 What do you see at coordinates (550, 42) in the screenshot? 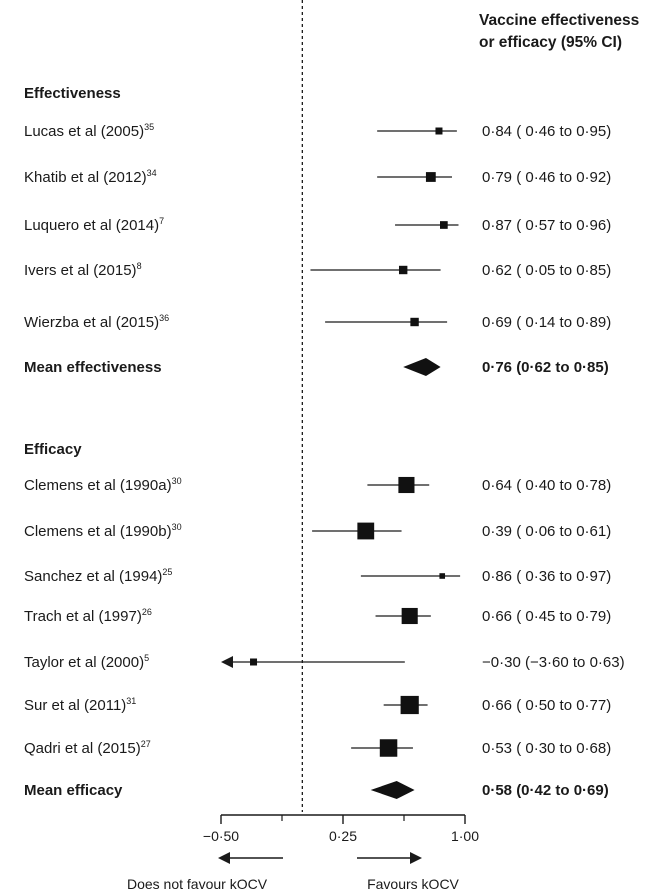
I see `column-header-line: or efficacy (95% CI)` at bounding box center [550, 42].